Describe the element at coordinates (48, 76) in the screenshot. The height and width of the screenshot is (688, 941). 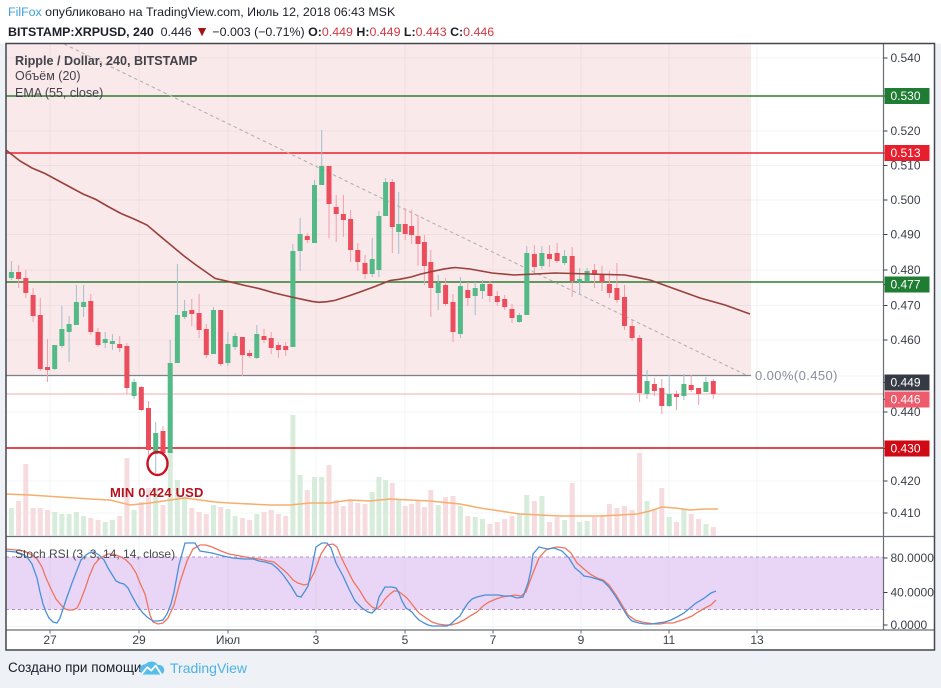
I see `svg-text: Объём (20)` at that location.